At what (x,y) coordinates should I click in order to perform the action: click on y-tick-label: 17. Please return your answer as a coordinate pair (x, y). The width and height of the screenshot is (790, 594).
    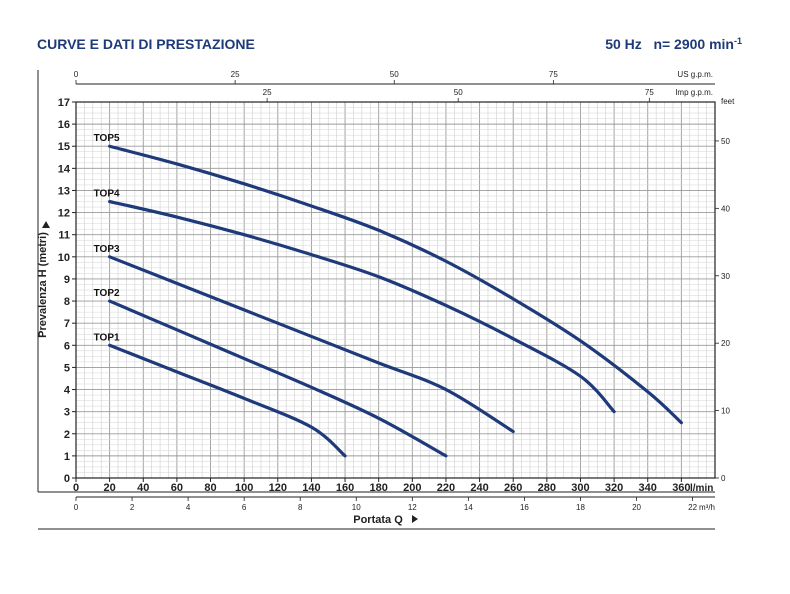
    Looking at the image, I should click on (64, 103).